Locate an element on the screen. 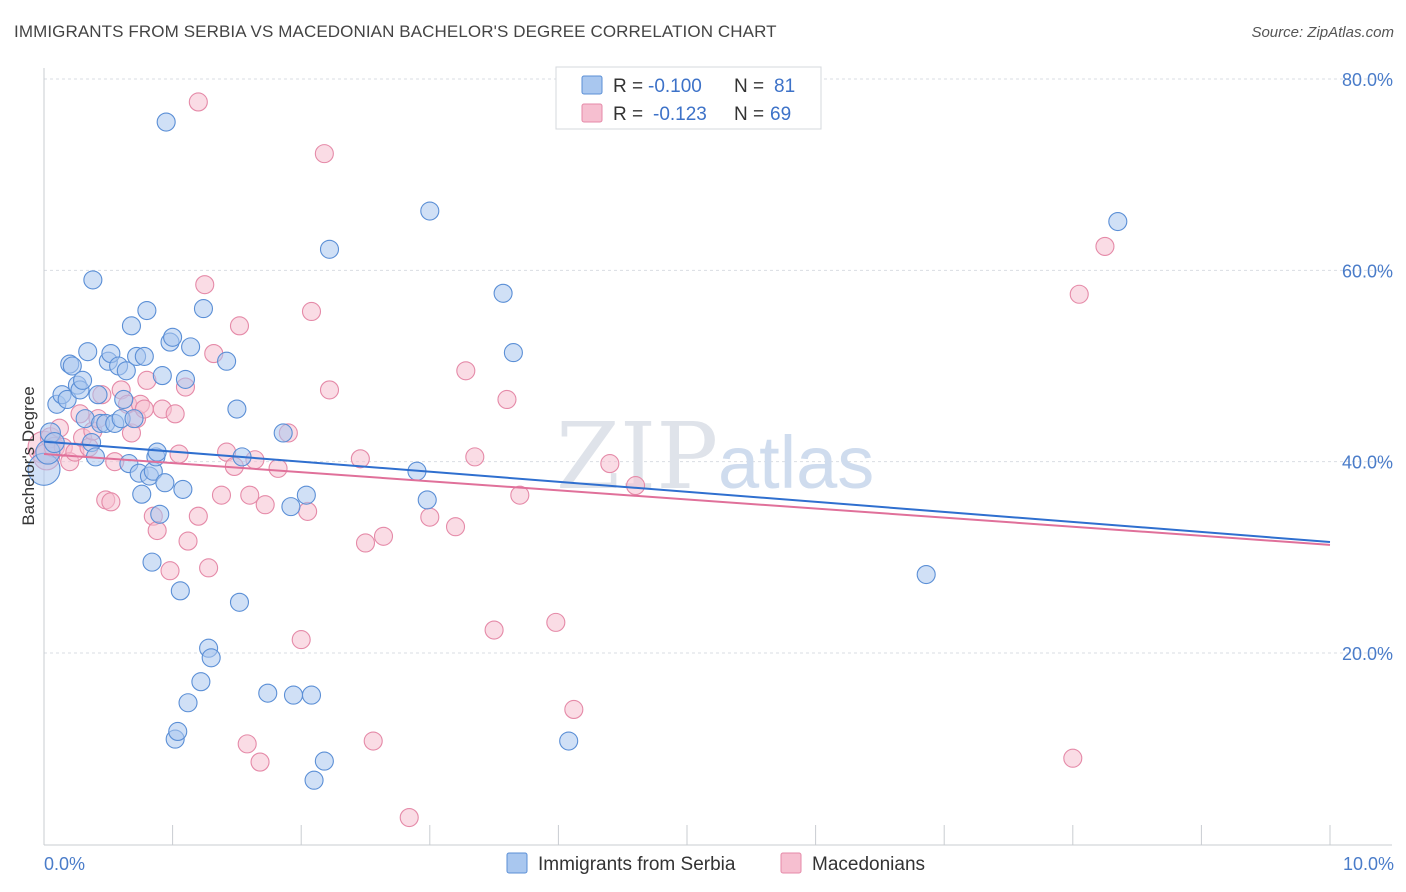 This screenshot has width=1406, height=892. trend-lines is located at coordinates (687, 493).